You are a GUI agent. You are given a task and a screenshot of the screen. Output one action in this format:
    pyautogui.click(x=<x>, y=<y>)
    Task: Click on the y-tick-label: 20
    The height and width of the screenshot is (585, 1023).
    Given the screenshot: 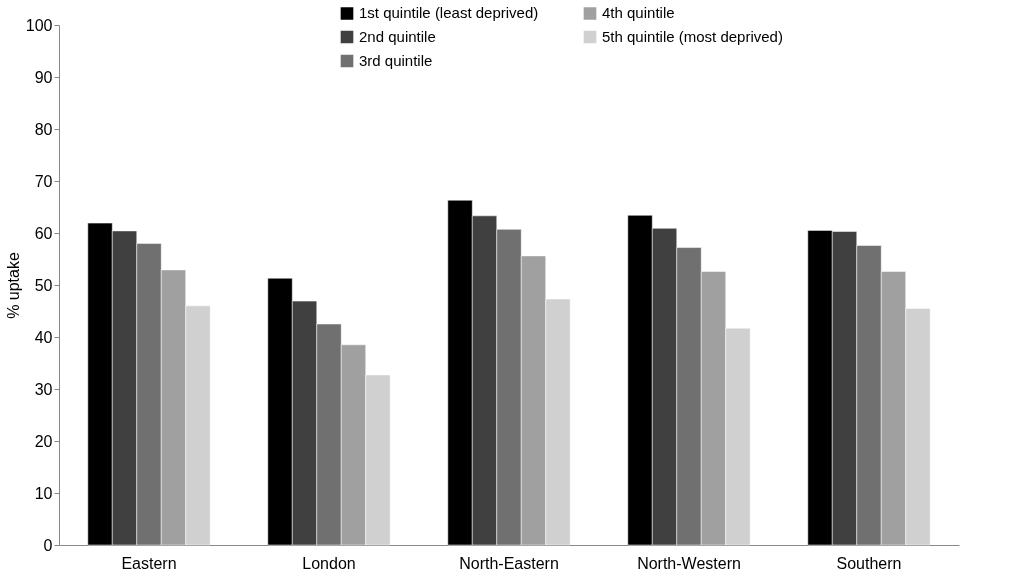 What is the action you would take?
    pyautogui.click(x=43, y=441)
    